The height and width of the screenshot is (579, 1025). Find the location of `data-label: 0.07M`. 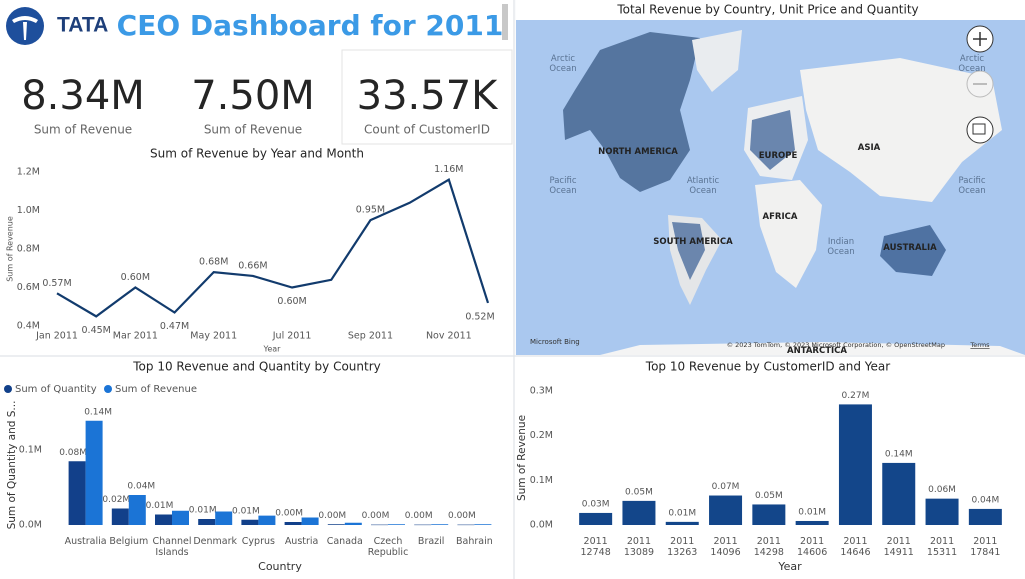

data-label: 0.07M is located at coordinates (726, 487).